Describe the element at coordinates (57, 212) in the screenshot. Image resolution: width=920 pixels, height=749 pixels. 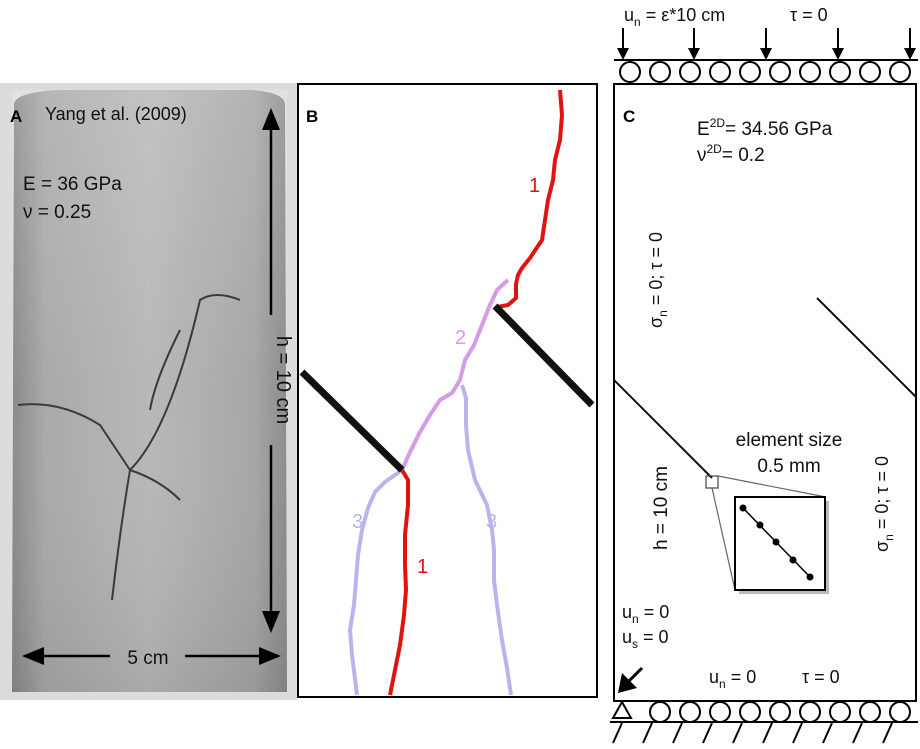
I see `poisson-label: ν = 0.25` at that location.